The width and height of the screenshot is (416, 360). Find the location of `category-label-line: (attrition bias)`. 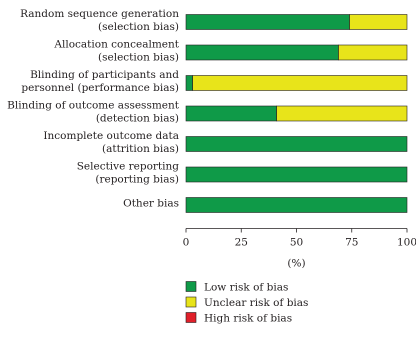

category-label-line: (attrition bias) is located at coordinates (140, 149).